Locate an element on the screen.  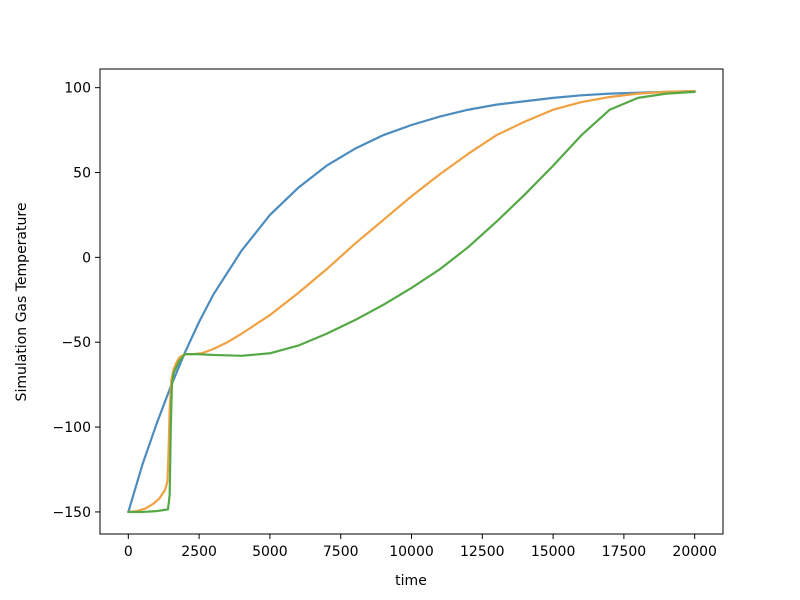
y-axis-ticks: −150 −100 −50 0 50 100 is located at coordinates (76, 301).